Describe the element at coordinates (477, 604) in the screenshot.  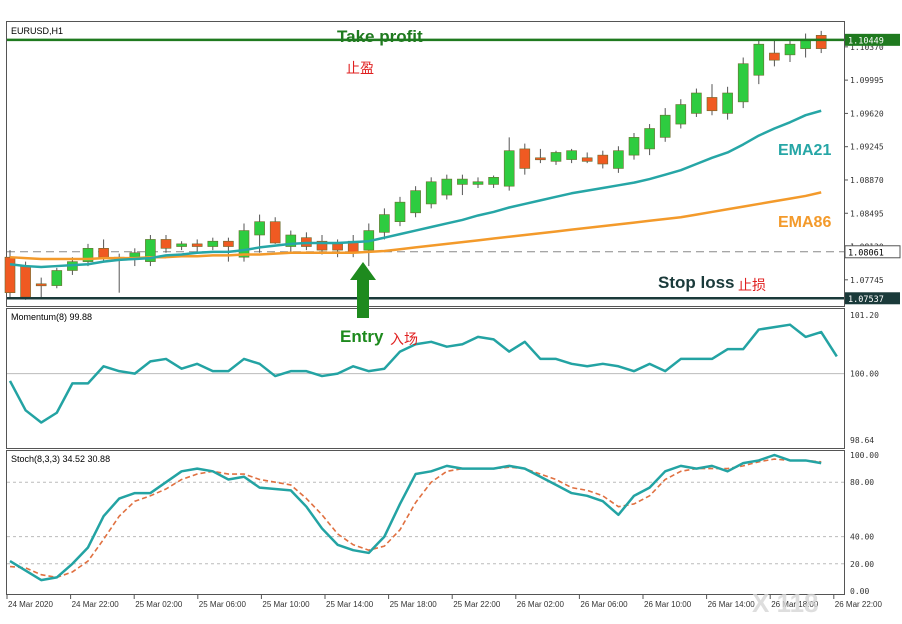
I see `time-tick-label: 25 Mar 22:00` at that location.